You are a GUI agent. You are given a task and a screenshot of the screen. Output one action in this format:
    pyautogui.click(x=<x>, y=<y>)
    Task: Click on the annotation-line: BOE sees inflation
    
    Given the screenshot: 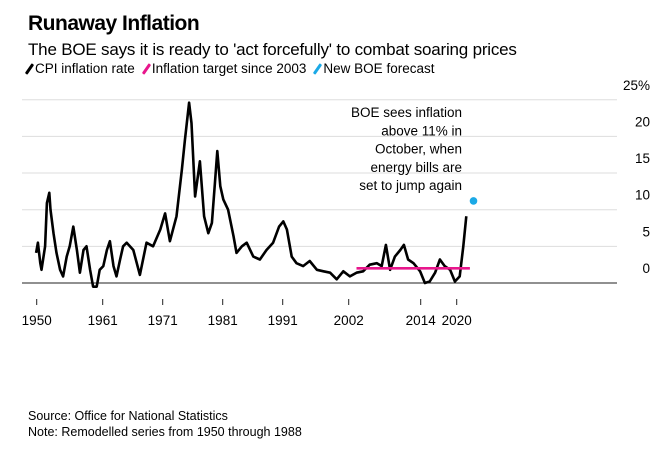 What is the action you would take?
    pyautogui.click(x=406, y=112)
    